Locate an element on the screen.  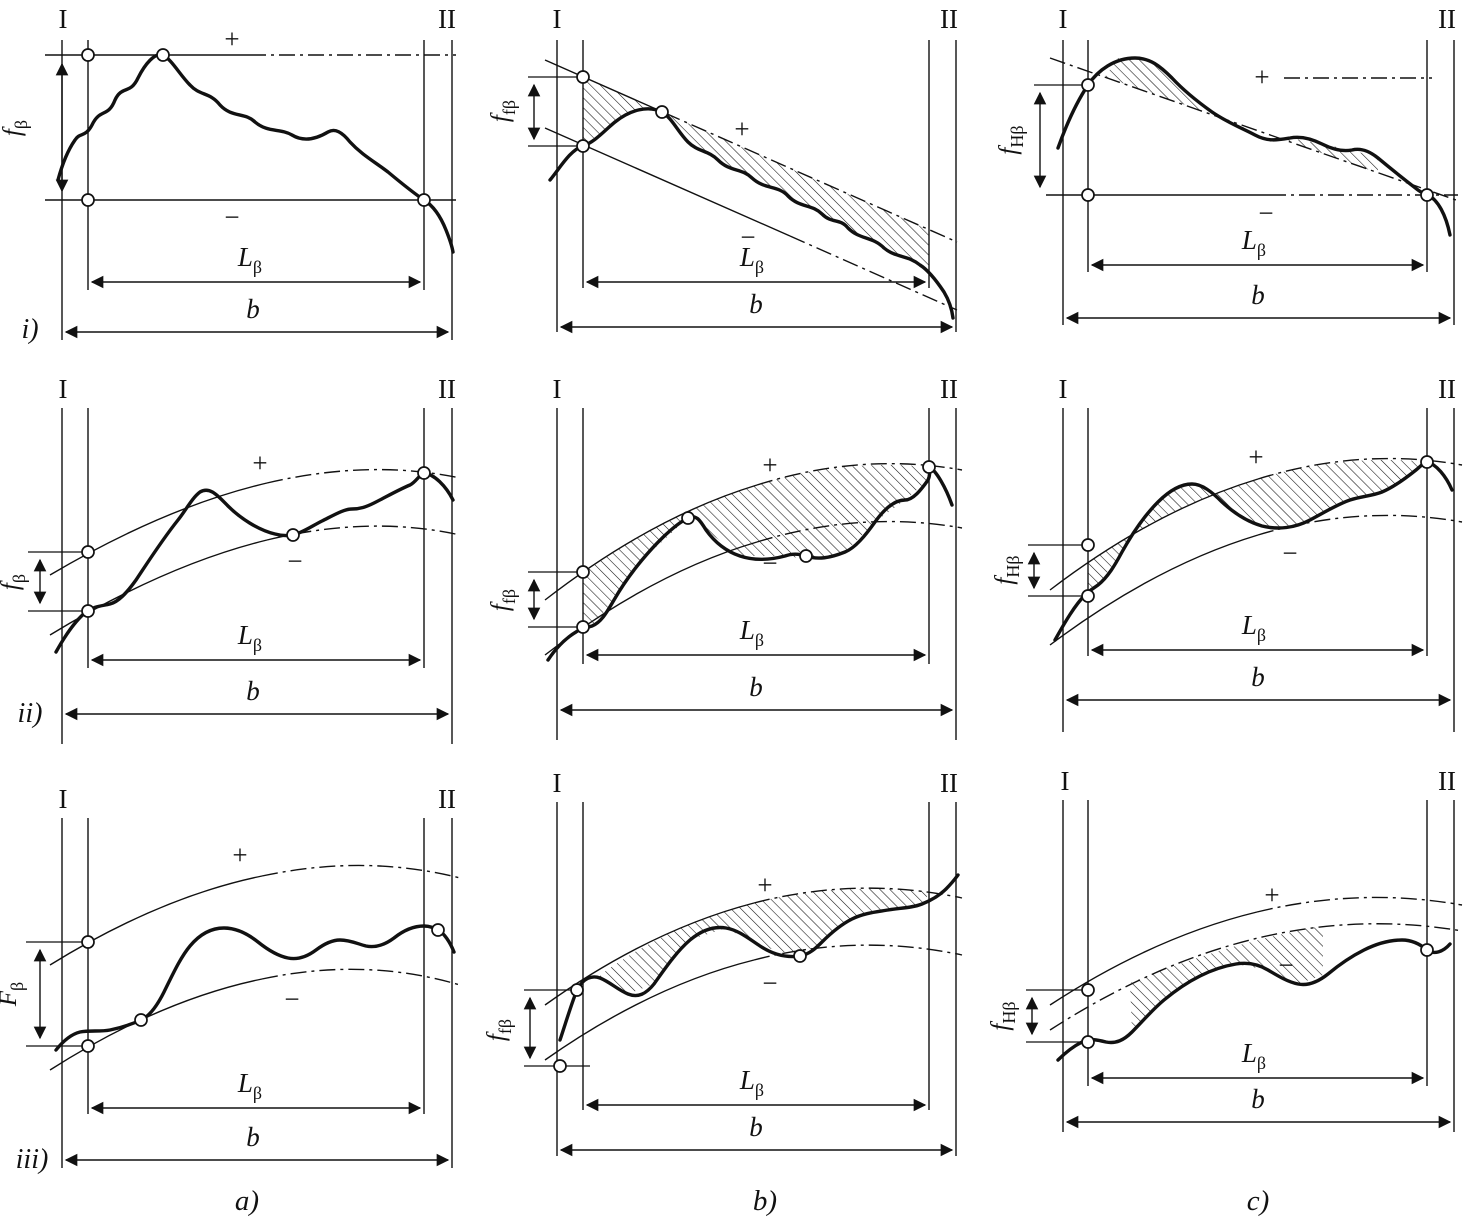
cell-iii-a: I II + − Fβ Lβ b iii) is located at coordinates (230, 979).